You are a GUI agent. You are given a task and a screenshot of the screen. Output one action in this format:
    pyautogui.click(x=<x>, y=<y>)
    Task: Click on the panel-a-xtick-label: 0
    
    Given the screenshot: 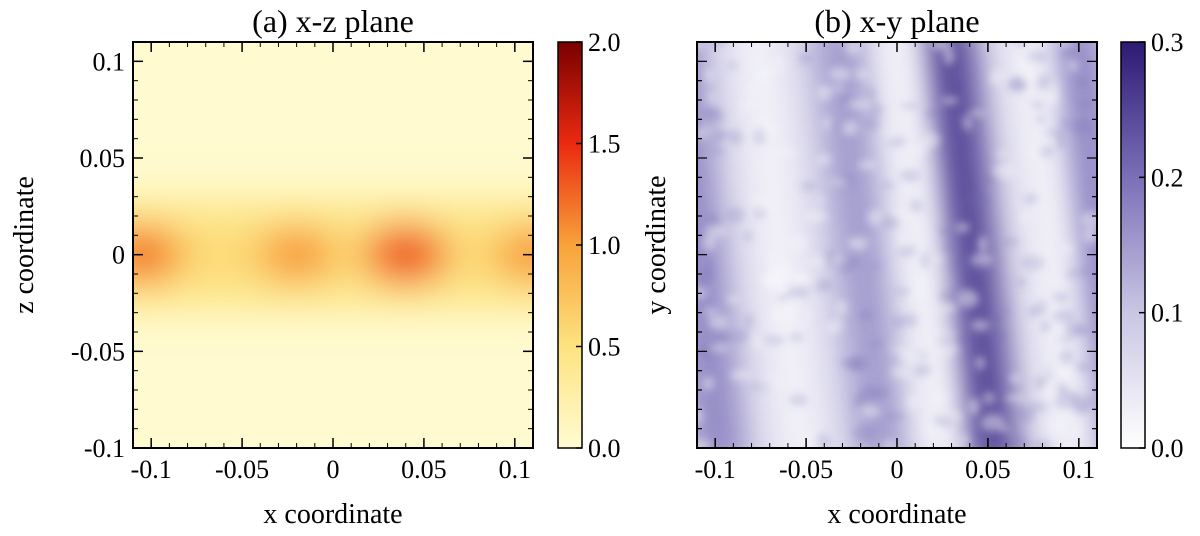 What is the action you would take?
    pyautogui.click(x=333, y=469)
    